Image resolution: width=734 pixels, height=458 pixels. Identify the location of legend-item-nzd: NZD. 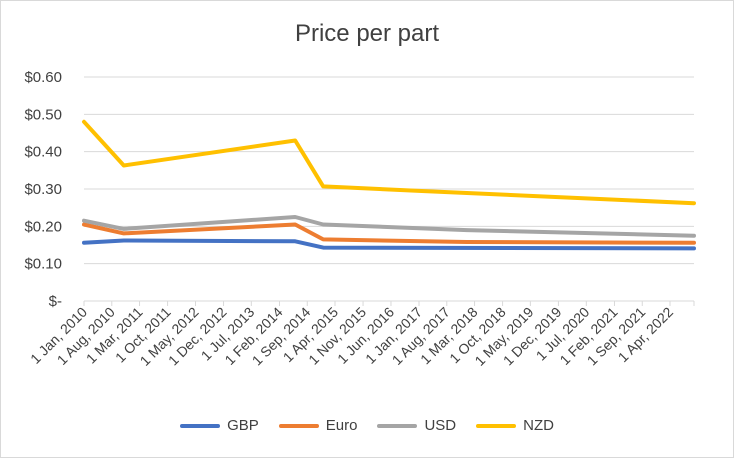
(515, 425).